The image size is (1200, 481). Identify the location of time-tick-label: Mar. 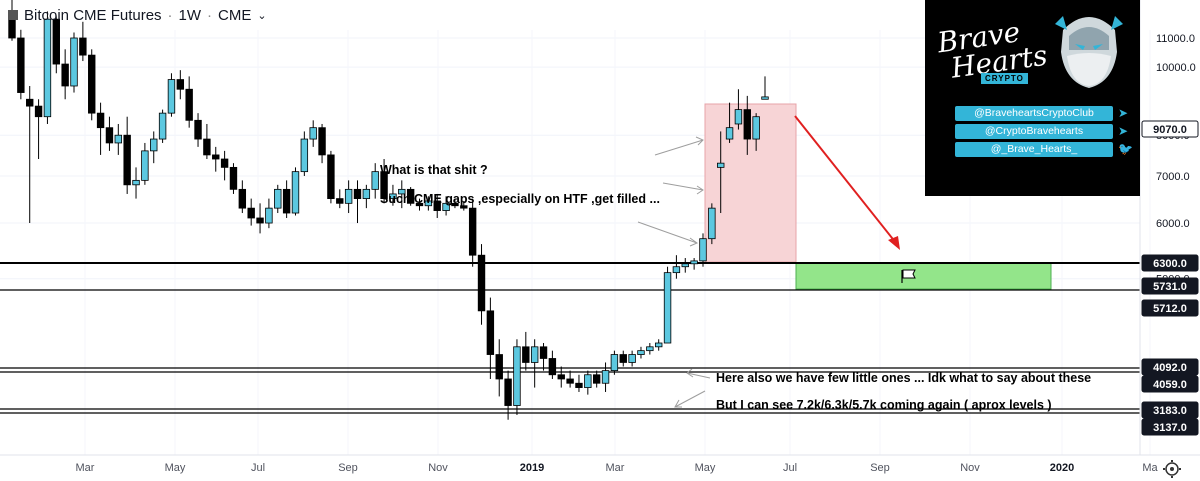
(615, 468).